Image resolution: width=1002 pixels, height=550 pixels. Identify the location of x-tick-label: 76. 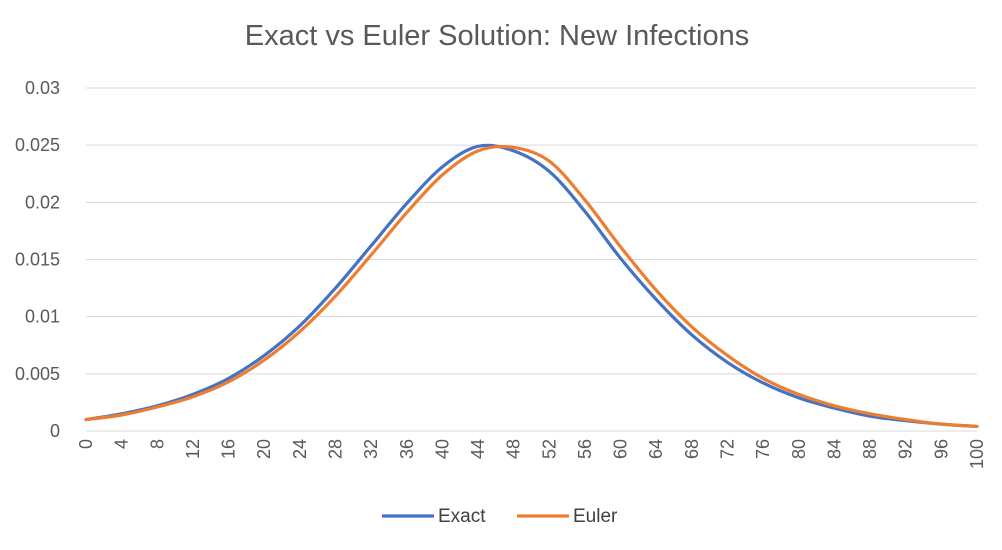
(763, 449).